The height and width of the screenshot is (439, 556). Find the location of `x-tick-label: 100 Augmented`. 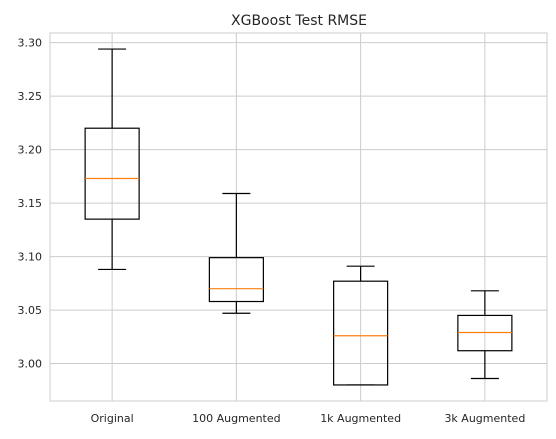

x-tick-label: 100 Augmented is located at coordinates (236, 418).